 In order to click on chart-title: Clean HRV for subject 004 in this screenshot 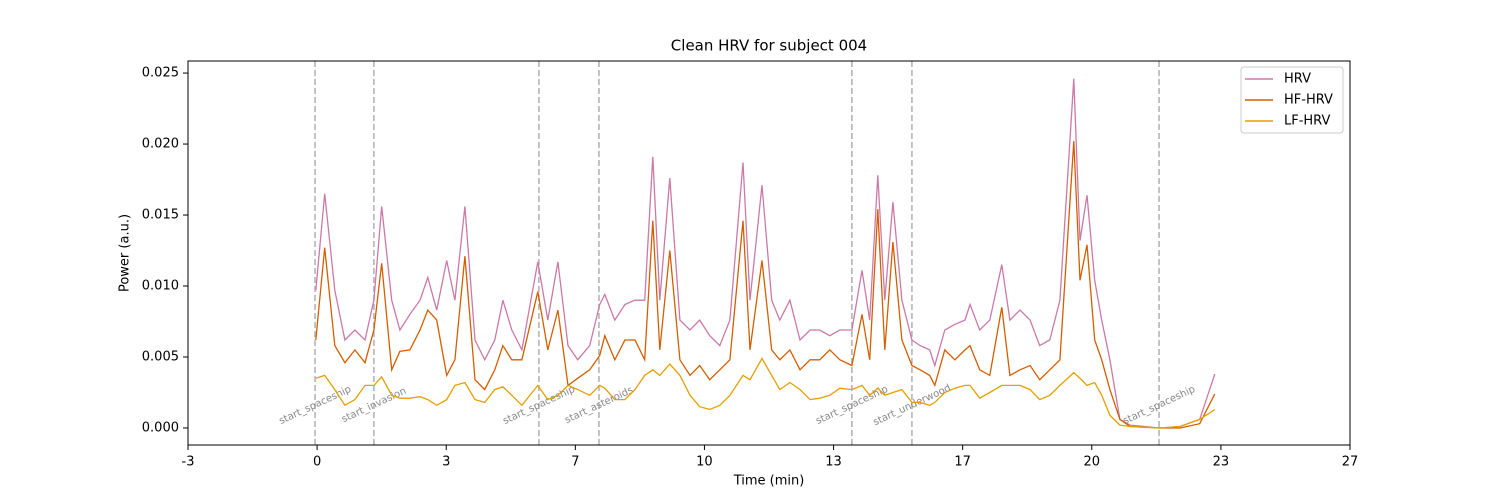, I will do `click(769, 46)`.